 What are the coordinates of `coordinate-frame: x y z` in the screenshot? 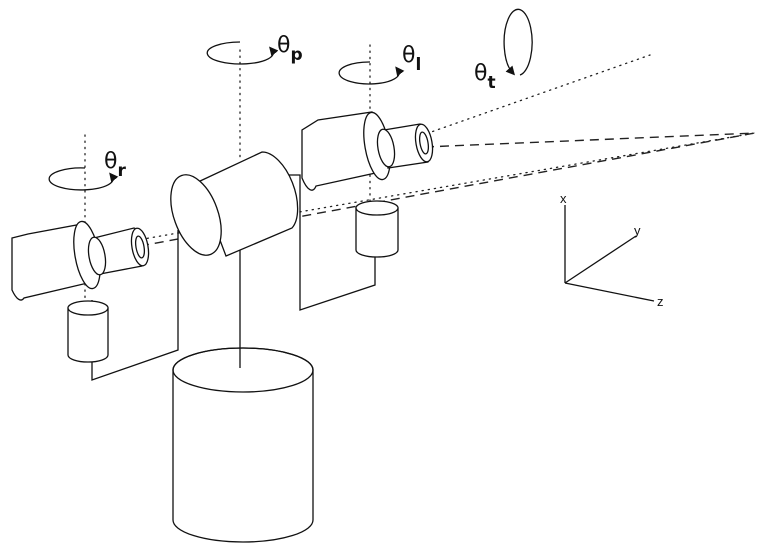 It's located at (612, 250).